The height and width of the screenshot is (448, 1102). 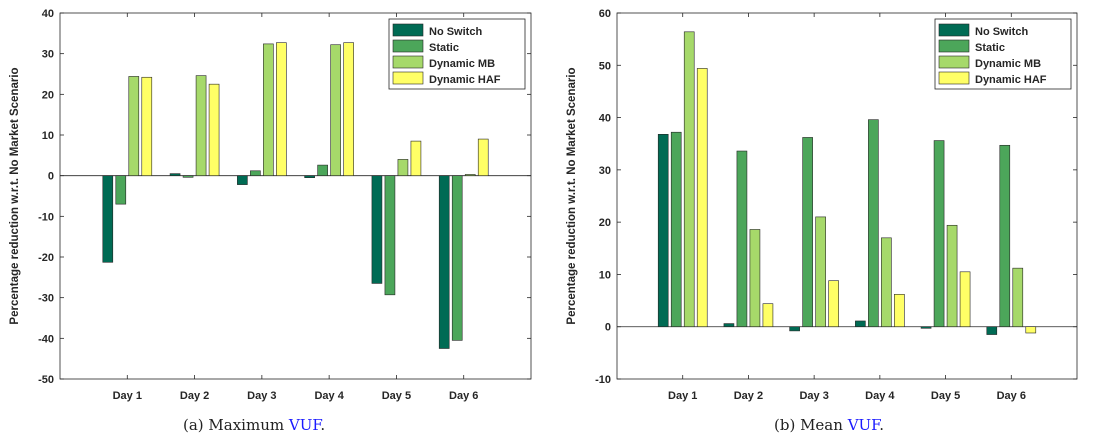 I want to click on y-tick-label: -40, so click(x=46, y=339).